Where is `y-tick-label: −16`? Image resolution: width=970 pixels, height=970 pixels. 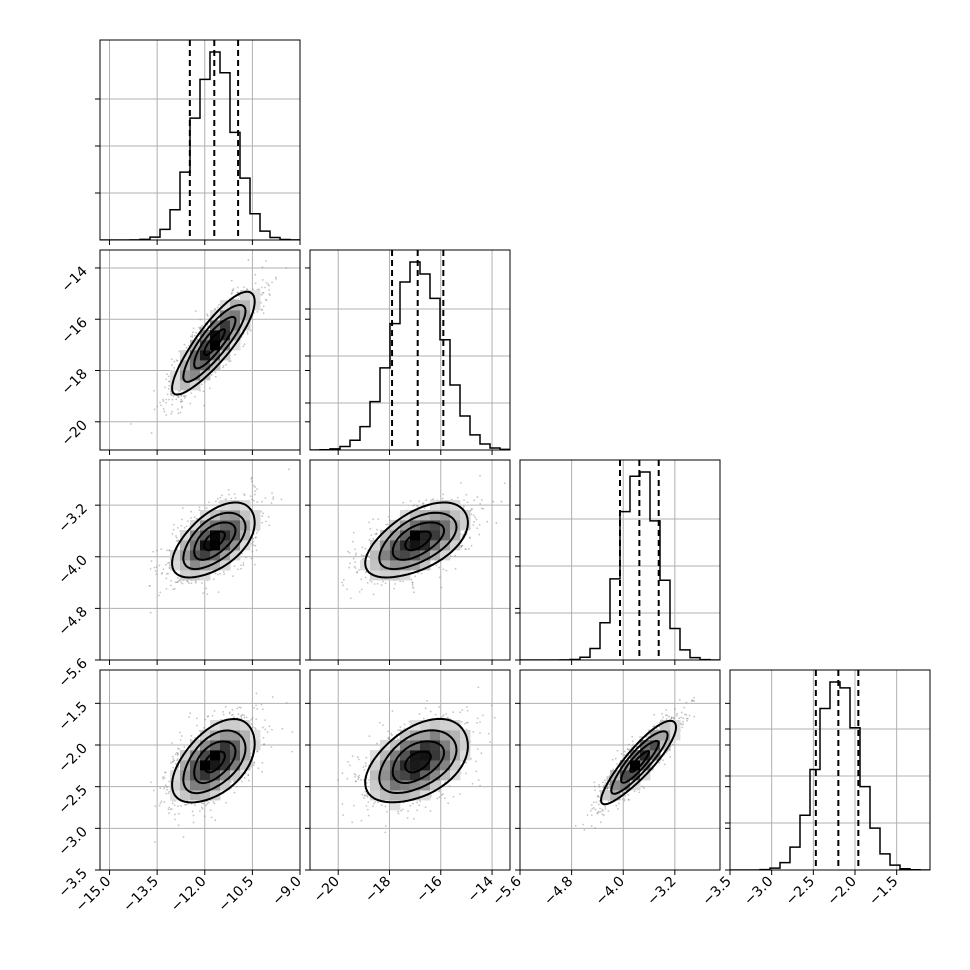
y-tick-label: −16 is located at coordinates (75, 331).